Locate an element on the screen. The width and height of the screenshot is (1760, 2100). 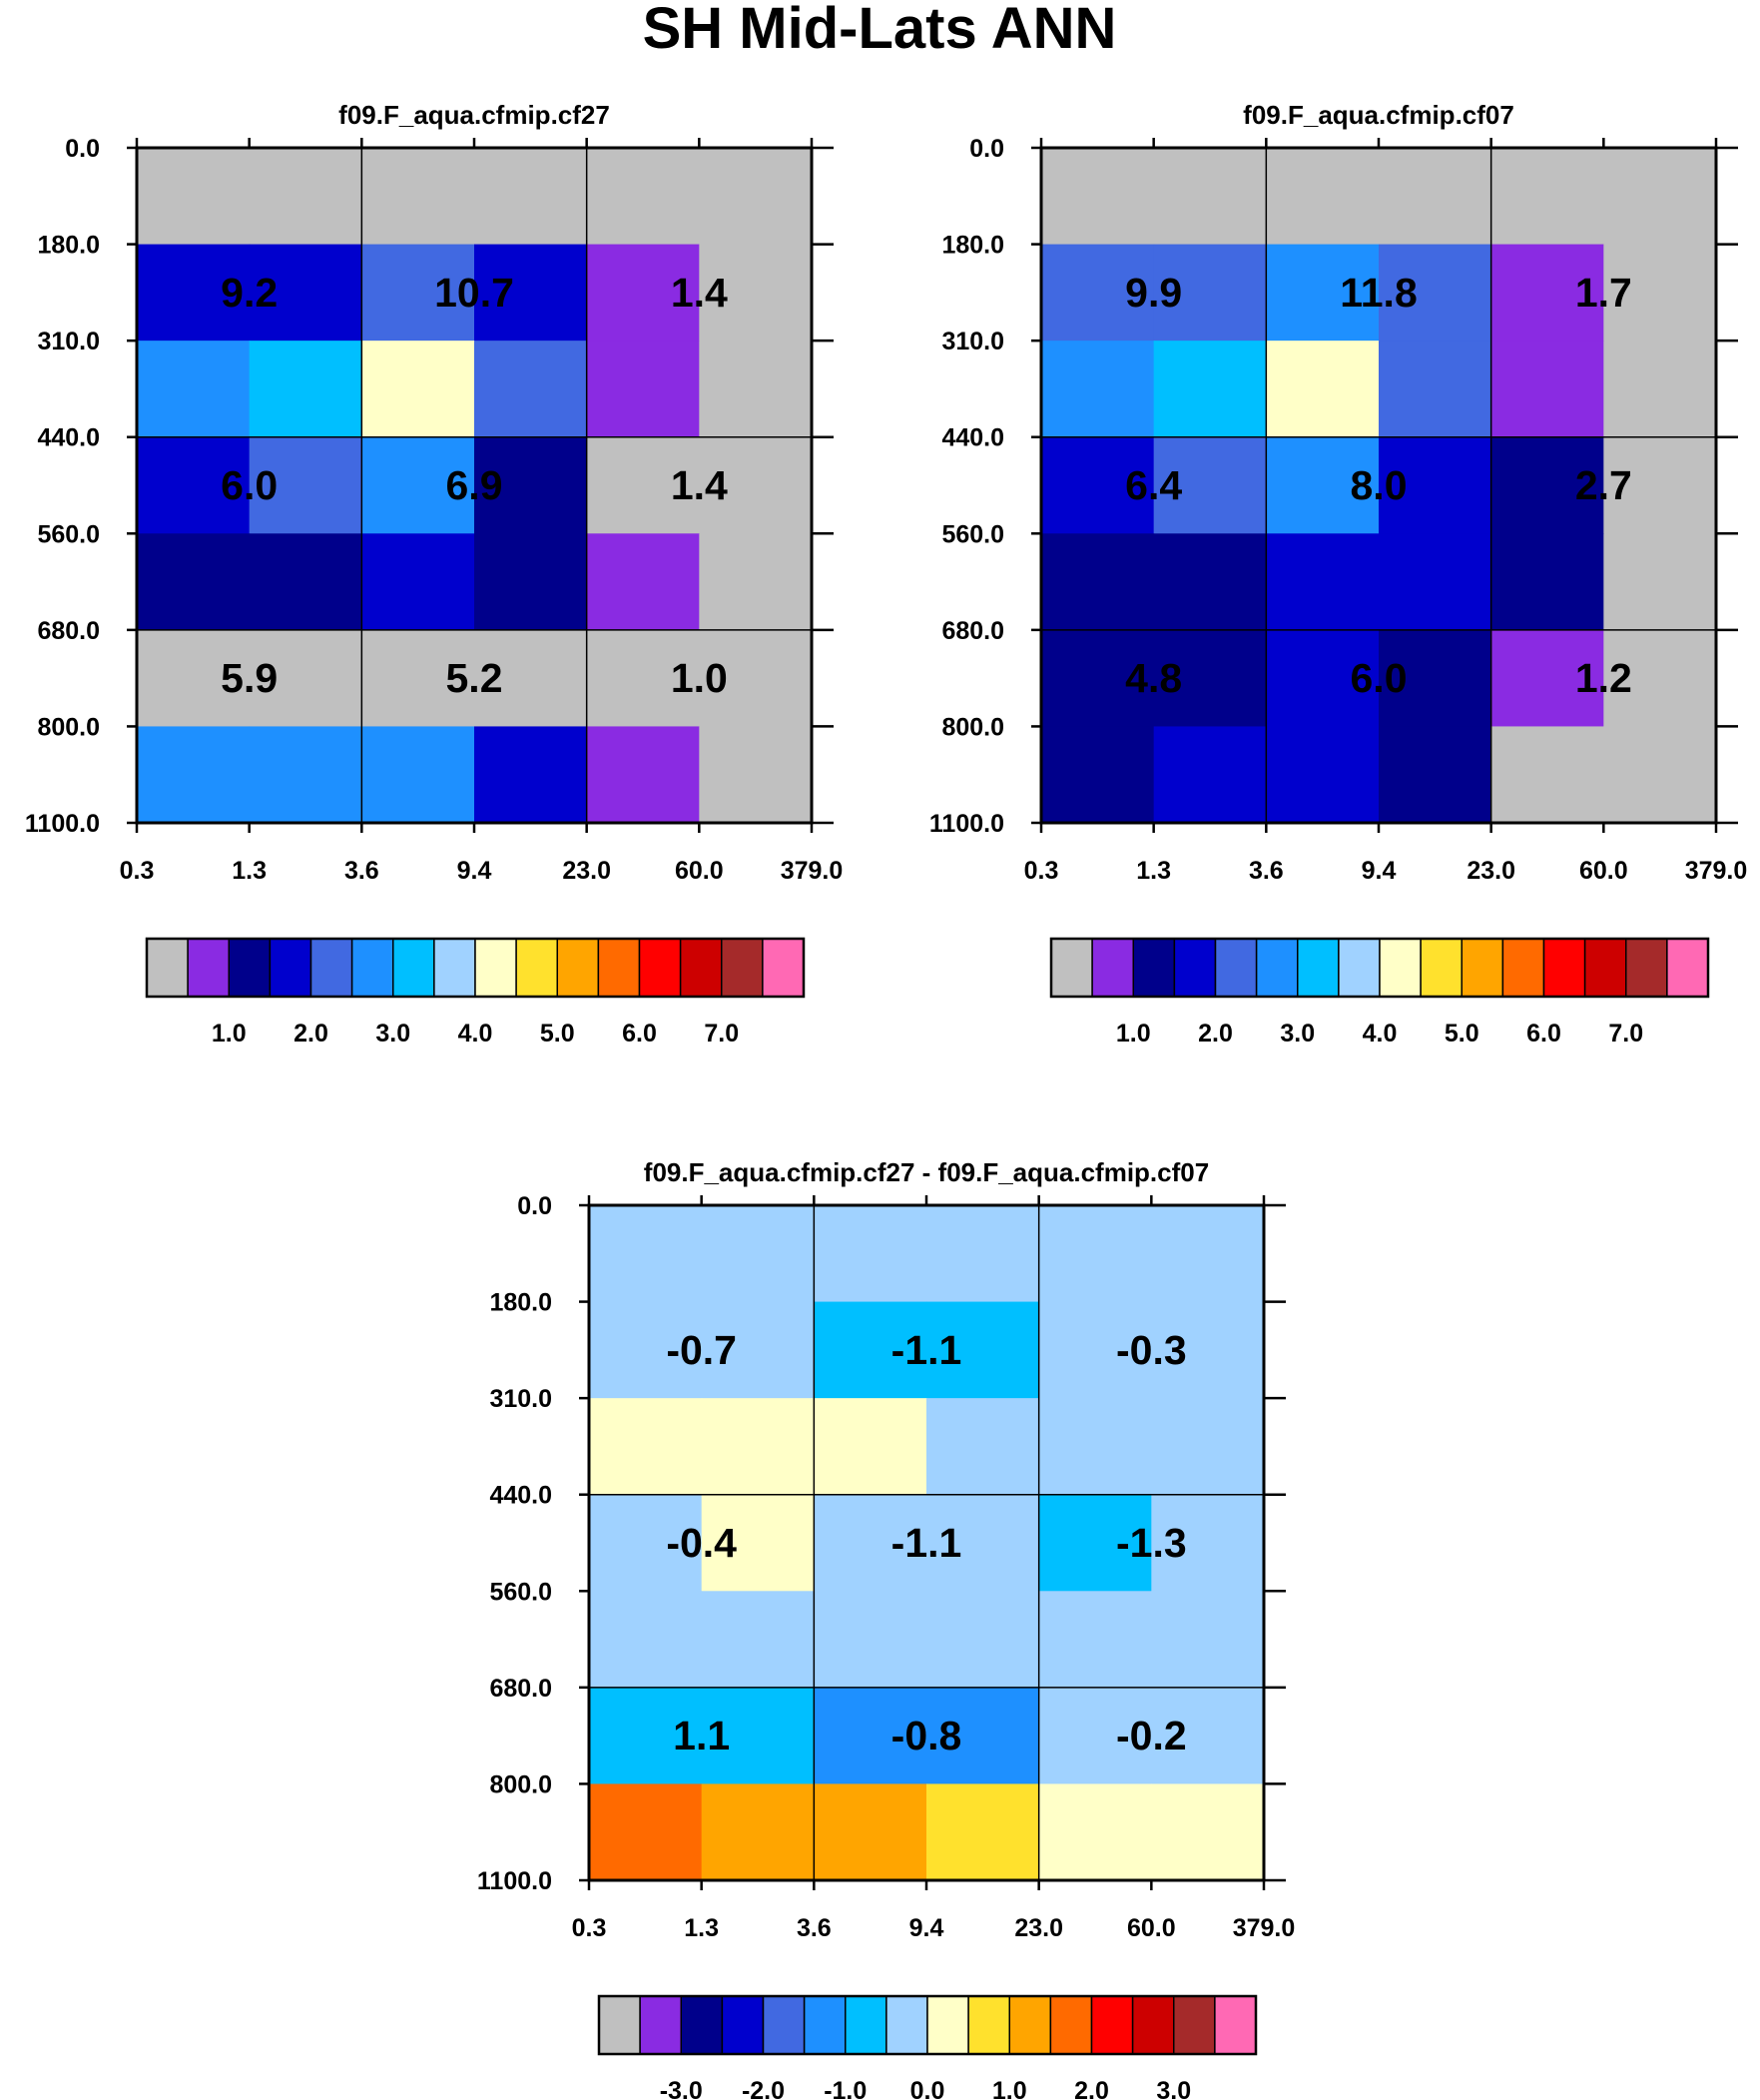
cell-value-label: 1.2 is located at coordinates (1603, 678).